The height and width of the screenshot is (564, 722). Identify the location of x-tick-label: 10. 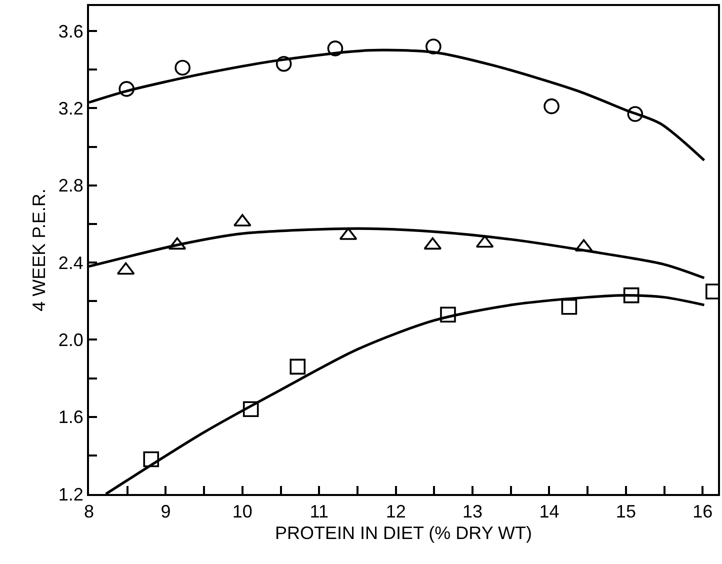
(242, 512).